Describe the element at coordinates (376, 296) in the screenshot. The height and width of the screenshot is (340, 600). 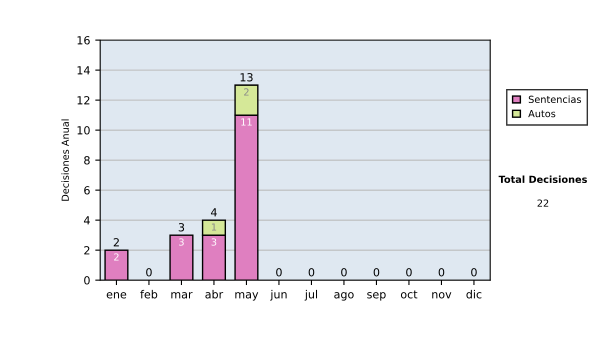
I see `x-tick-label: sep` at that location.